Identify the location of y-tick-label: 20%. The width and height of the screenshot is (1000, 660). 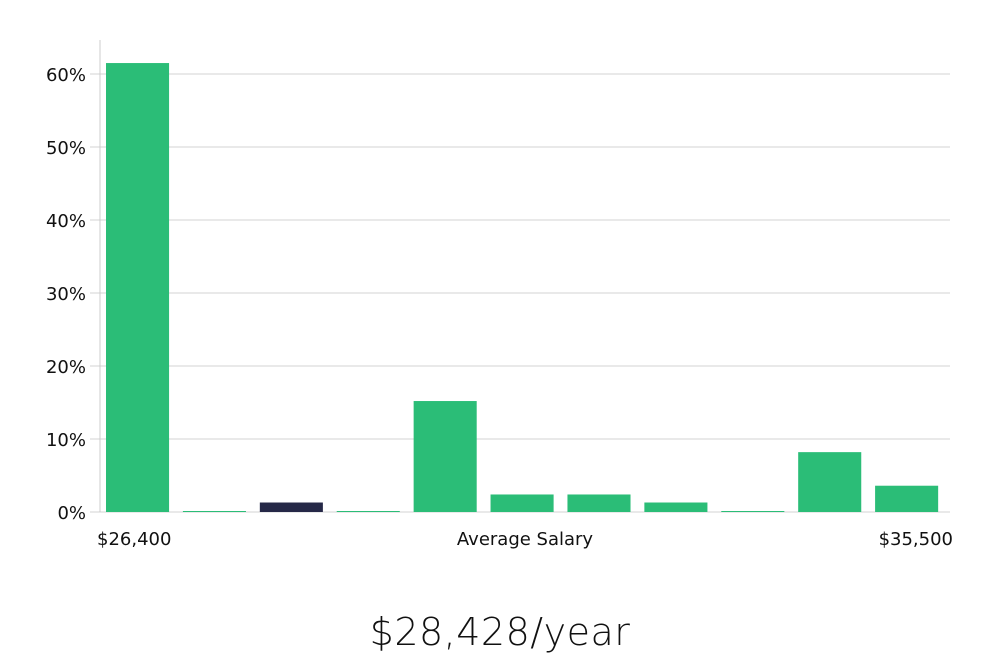
(66, 367).